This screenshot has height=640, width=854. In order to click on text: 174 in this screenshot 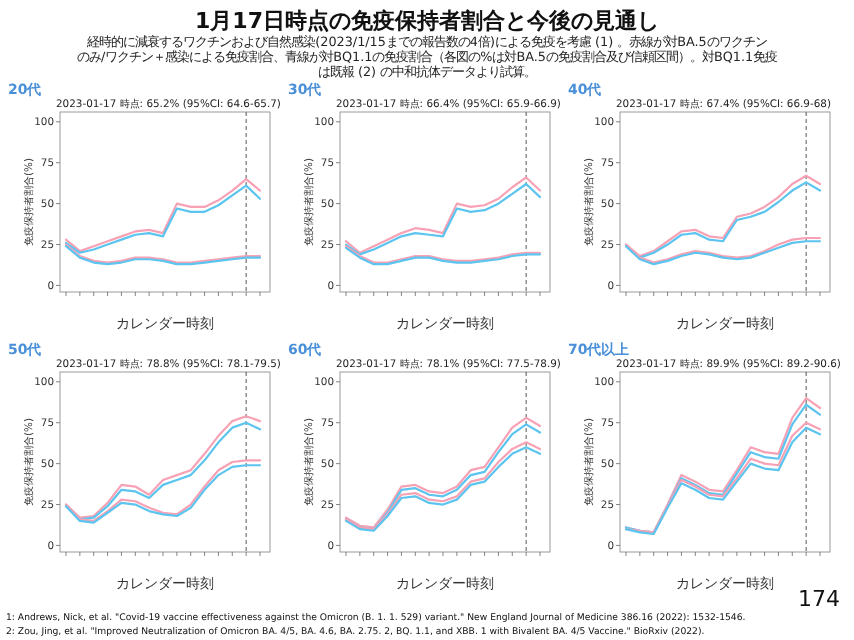, I will do `click(819, 599)`.